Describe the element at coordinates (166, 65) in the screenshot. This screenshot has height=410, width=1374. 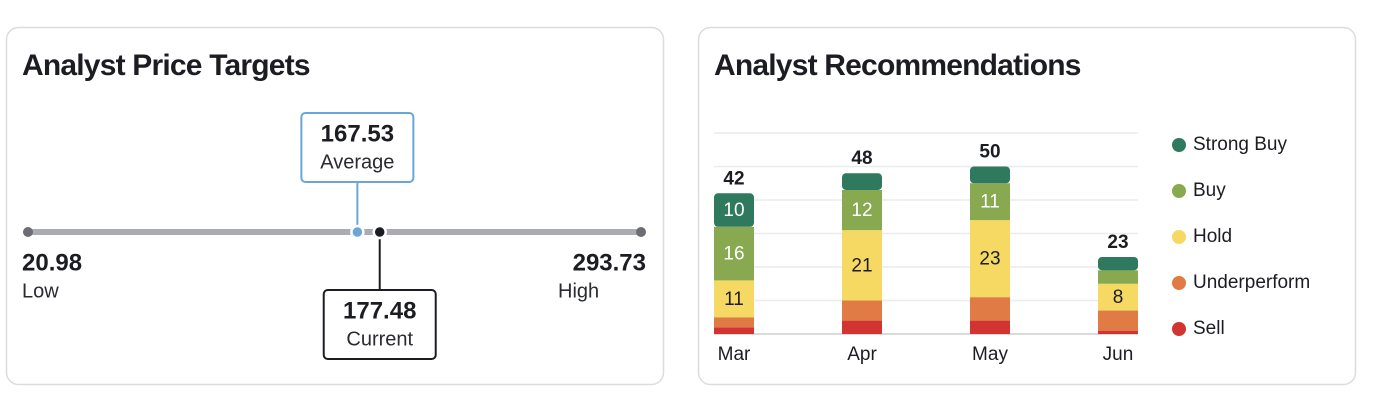
I see `card-title: Analyst Price Targets` at that location.